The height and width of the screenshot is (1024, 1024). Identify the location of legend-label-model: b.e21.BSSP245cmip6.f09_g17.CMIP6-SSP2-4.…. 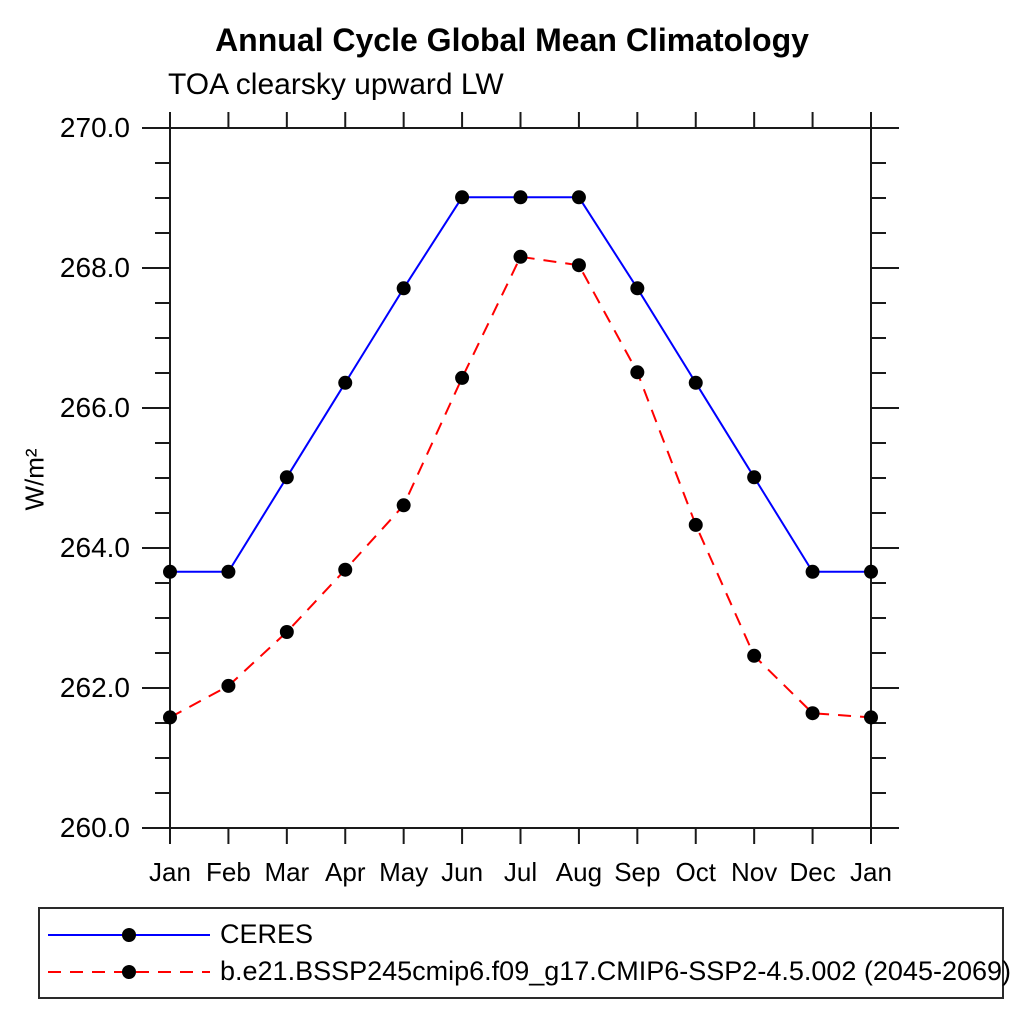
(616, 971).